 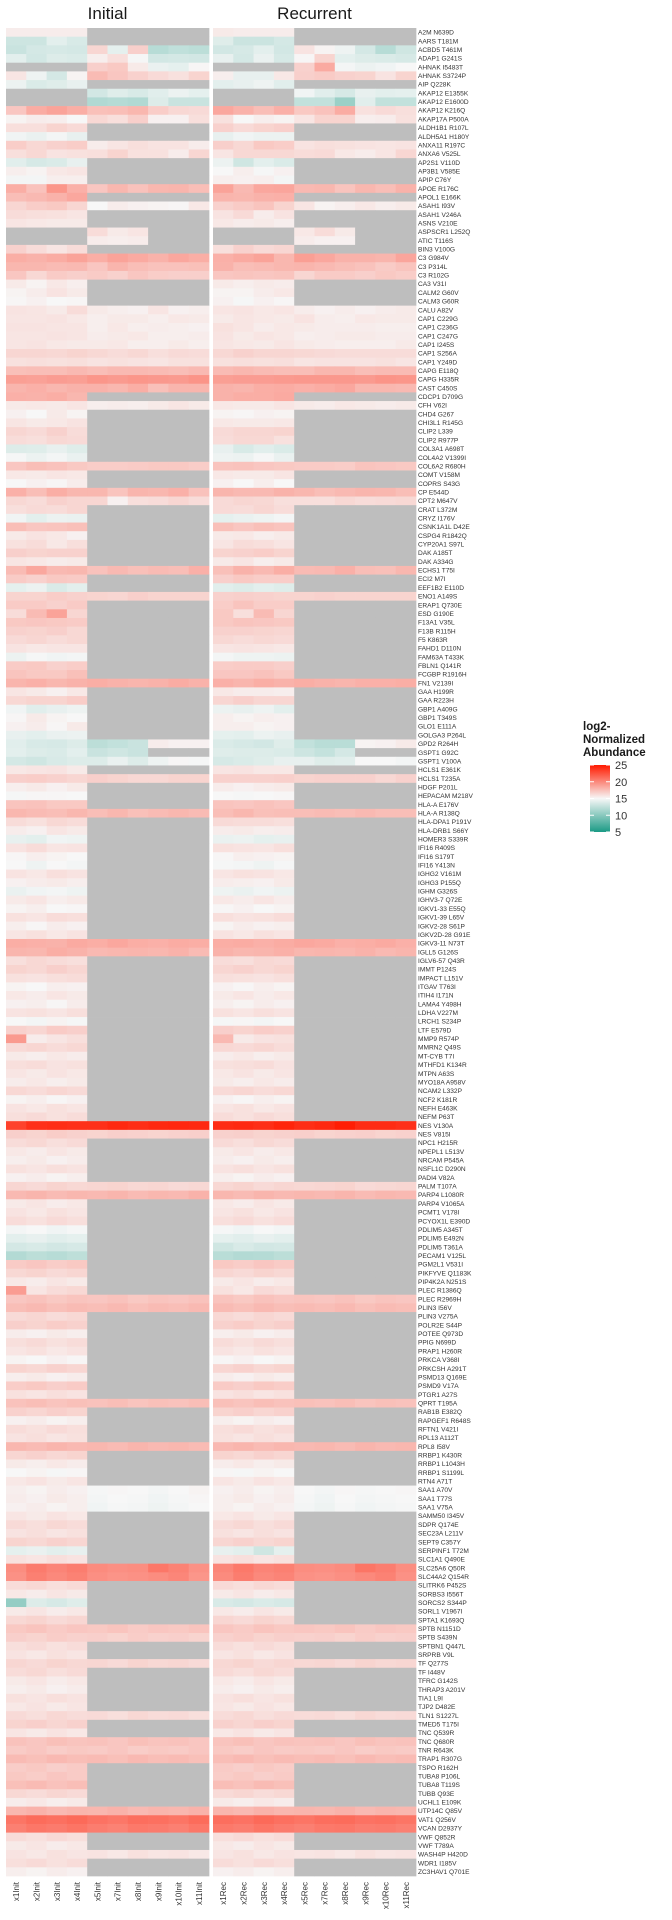 I want to click on column-label: x4Init, so click(x=77, y=1891).